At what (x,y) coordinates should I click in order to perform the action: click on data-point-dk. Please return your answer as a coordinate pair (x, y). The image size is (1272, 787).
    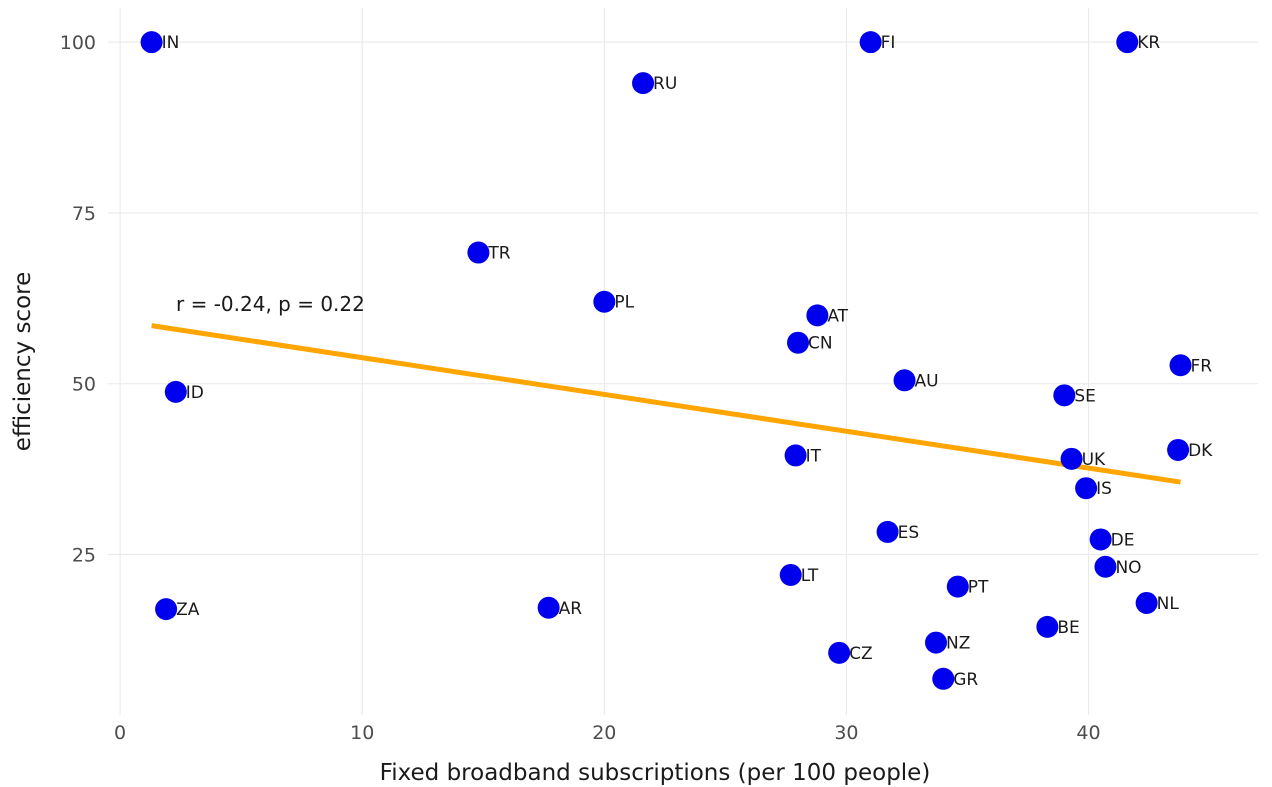
    Looking at the image, I should click on (1178, 449).